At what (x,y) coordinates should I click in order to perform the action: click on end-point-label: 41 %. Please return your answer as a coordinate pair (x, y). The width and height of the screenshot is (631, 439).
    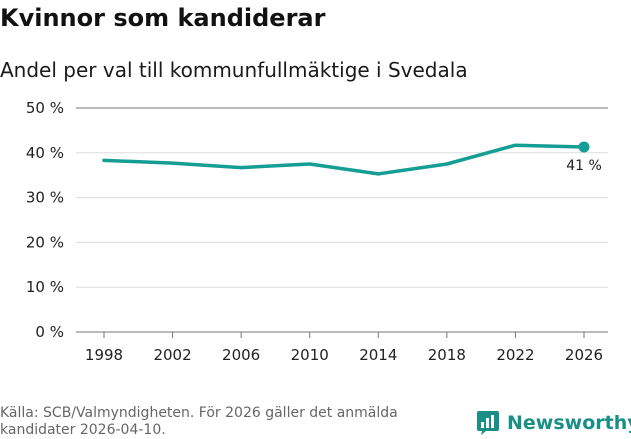
    Looking at the image, I should click on (584, 166).